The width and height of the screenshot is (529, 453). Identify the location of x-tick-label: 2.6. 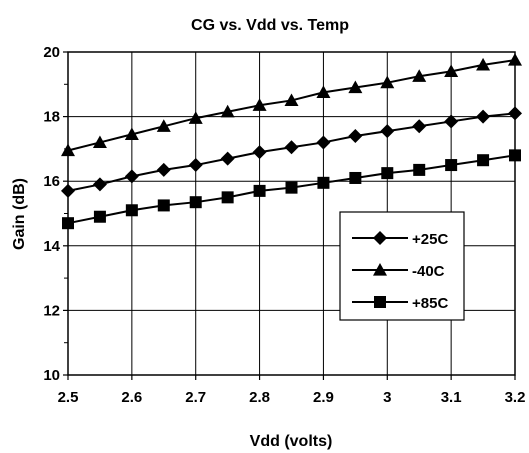
(131, 397).